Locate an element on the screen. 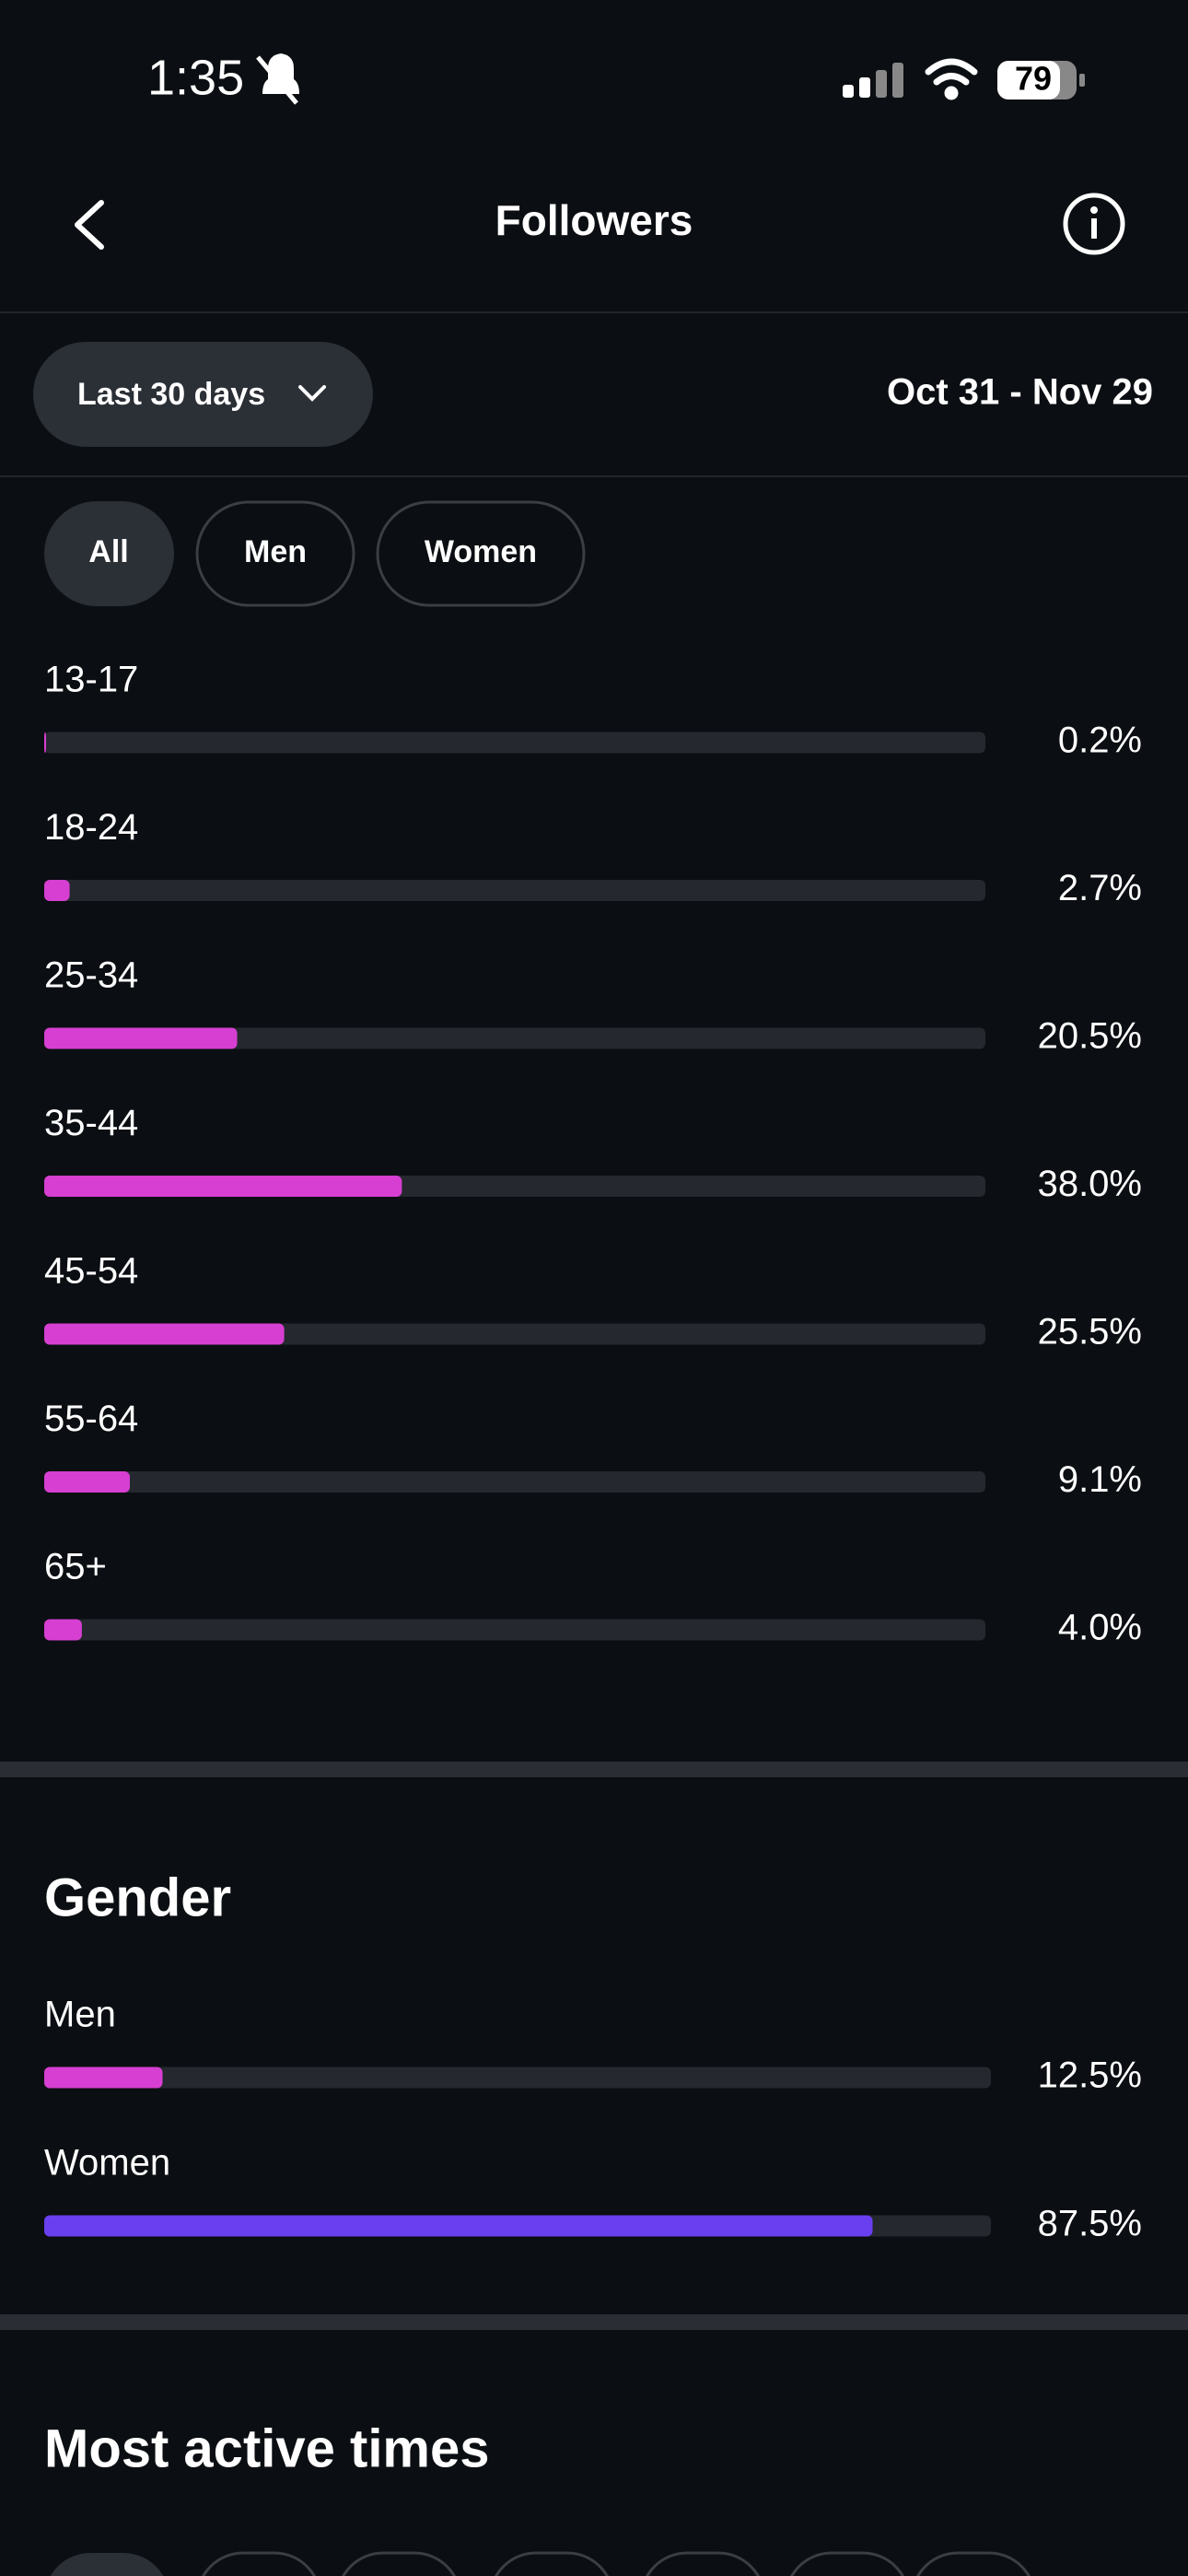  tab-label: Men is located at coordinates (275, 551).